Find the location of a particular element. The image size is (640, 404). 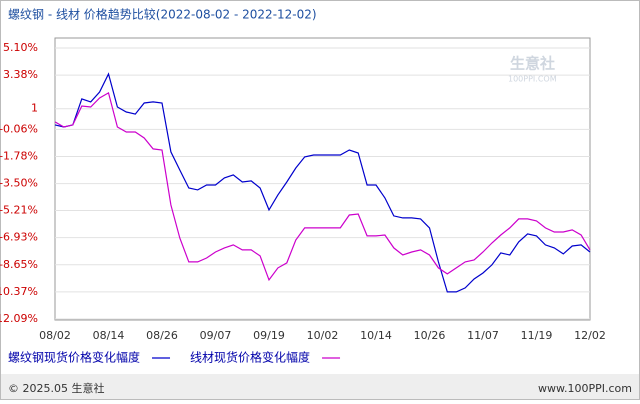

x-tick-label: 09/19 is located at coordinates (269, 335).